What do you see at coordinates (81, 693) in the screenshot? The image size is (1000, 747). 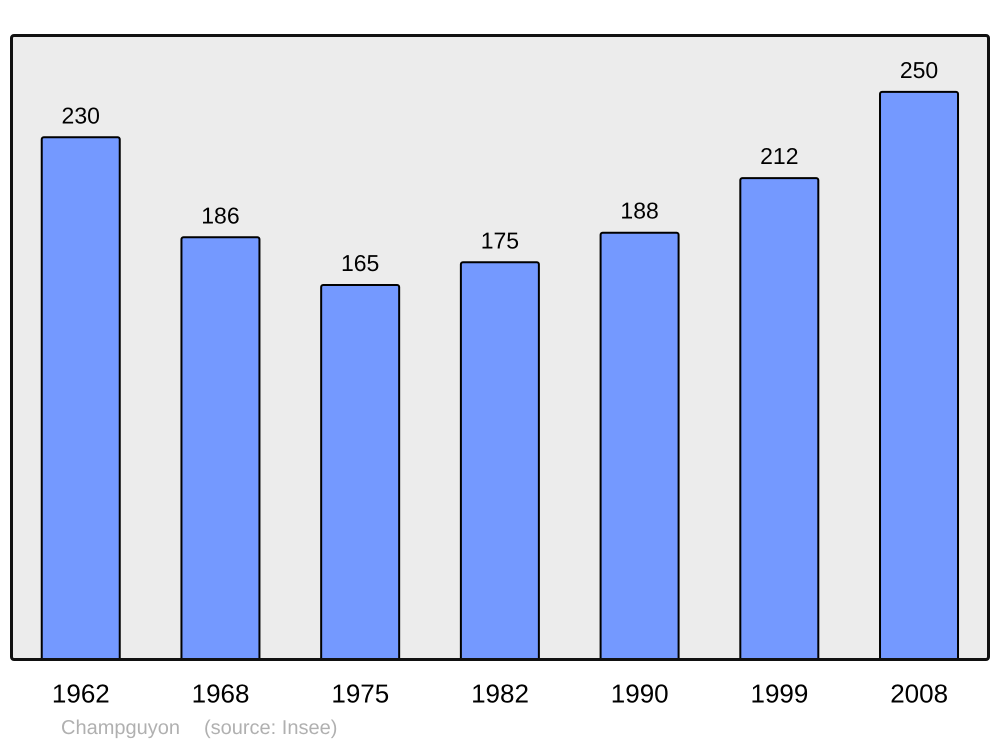 I see `x-tick-label: 1962` at bounding box center [81, 693].